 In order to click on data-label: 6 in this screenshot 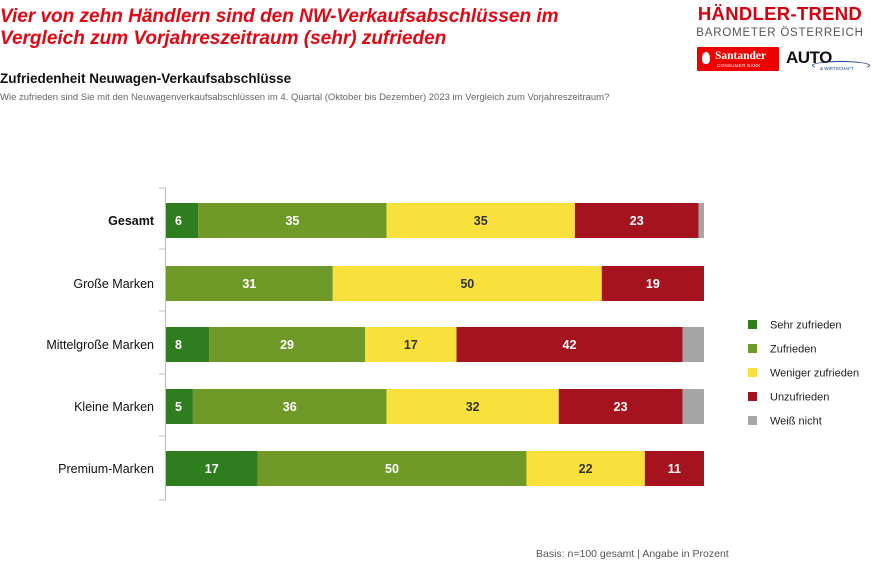, I will do `click(178, 221)`.